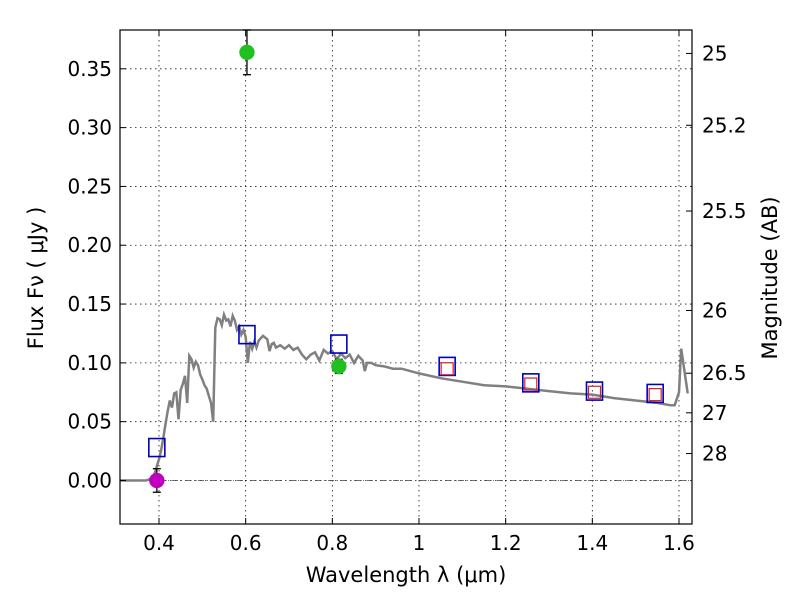  What do you see at coordinates (96, 274) in the screenshot?
I see `y-axis-ticks: 0.00 0.05 0.10 0.15 0.20 0.25 0.30 0.35` at bounding box center [96, 274].